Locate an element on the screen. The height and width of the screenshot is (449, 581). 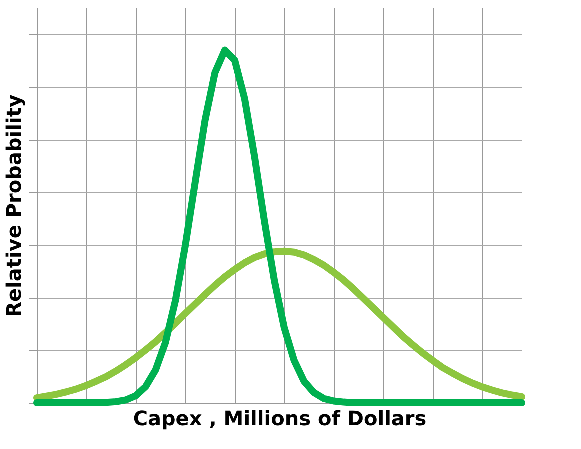
x-axis-title: Capex , Millions of Dollars is located at coordinates (280, 418).